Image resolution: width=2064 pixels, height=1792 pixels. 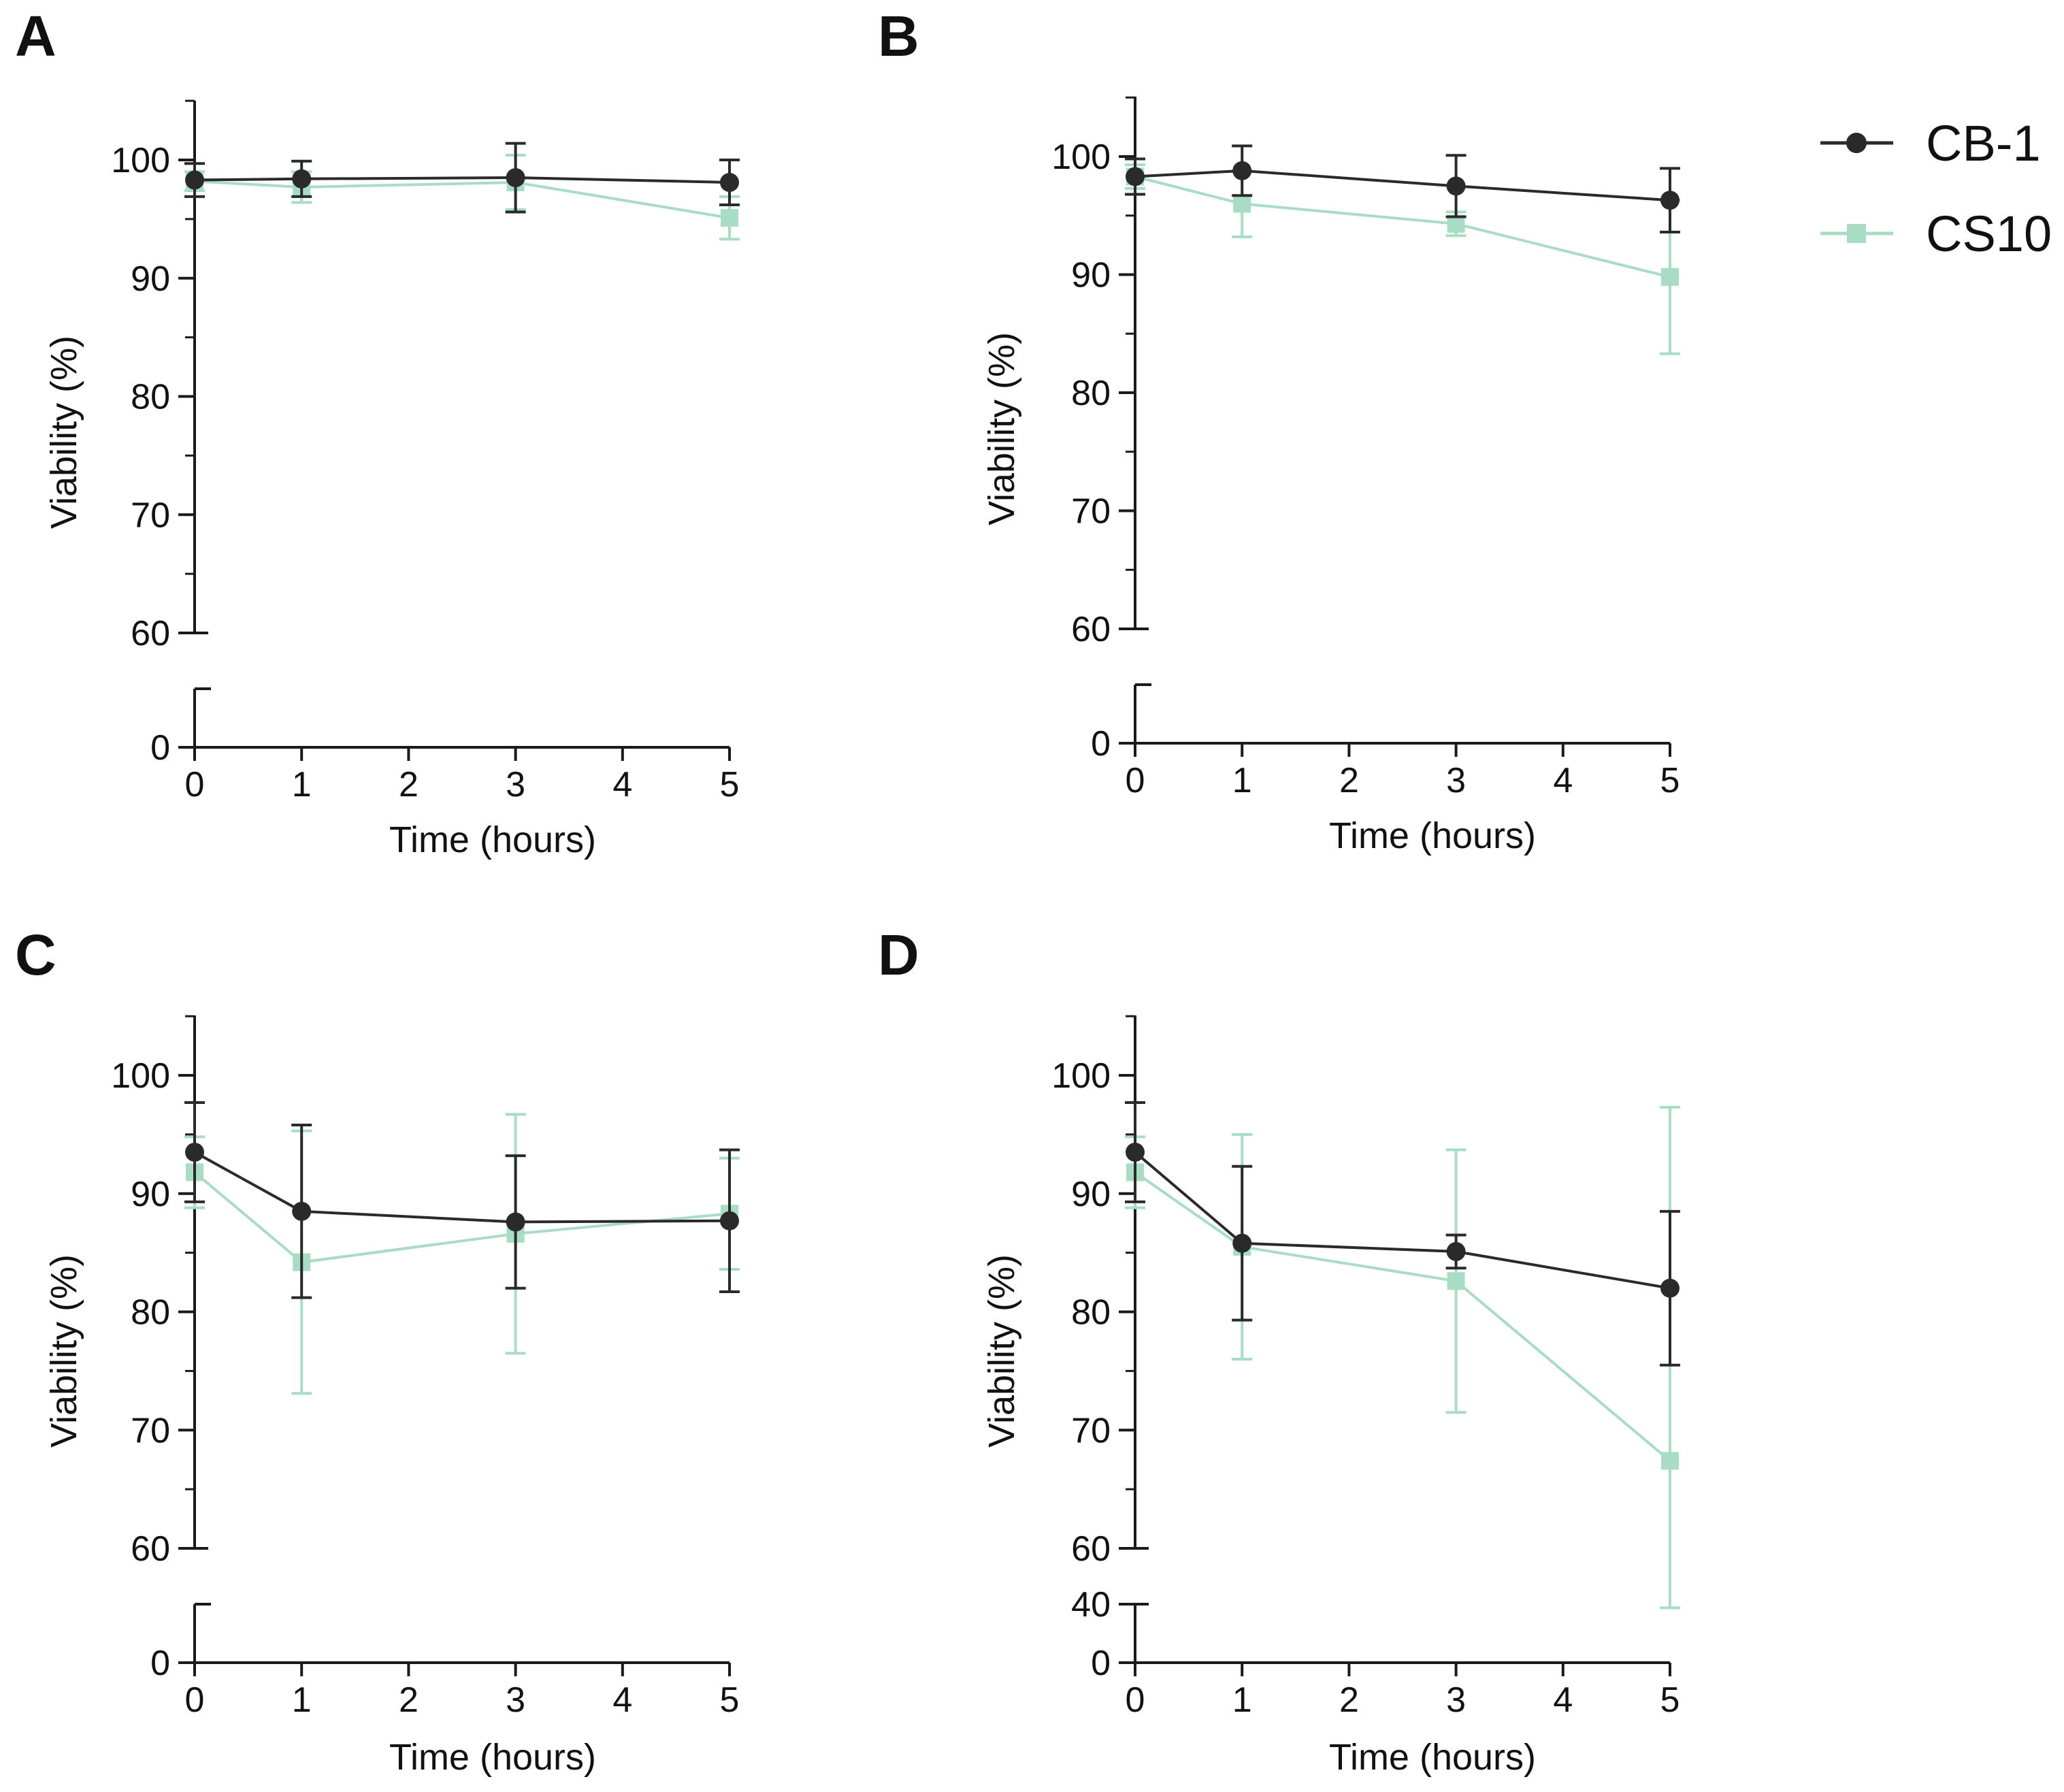 I want to click on y-tick-label: 40, so click(x=1091, y=1605).